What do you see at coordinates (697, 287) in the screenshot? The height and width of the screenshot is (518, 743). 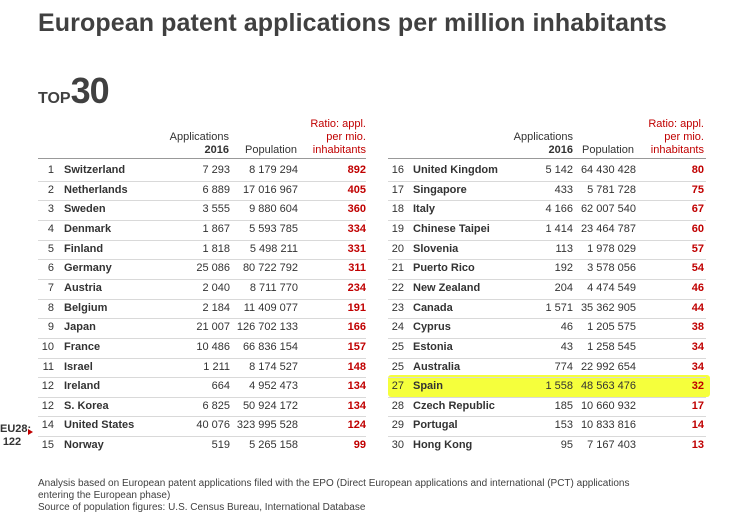 I see `row-ratio: 46` at bounding box center [697, 287].